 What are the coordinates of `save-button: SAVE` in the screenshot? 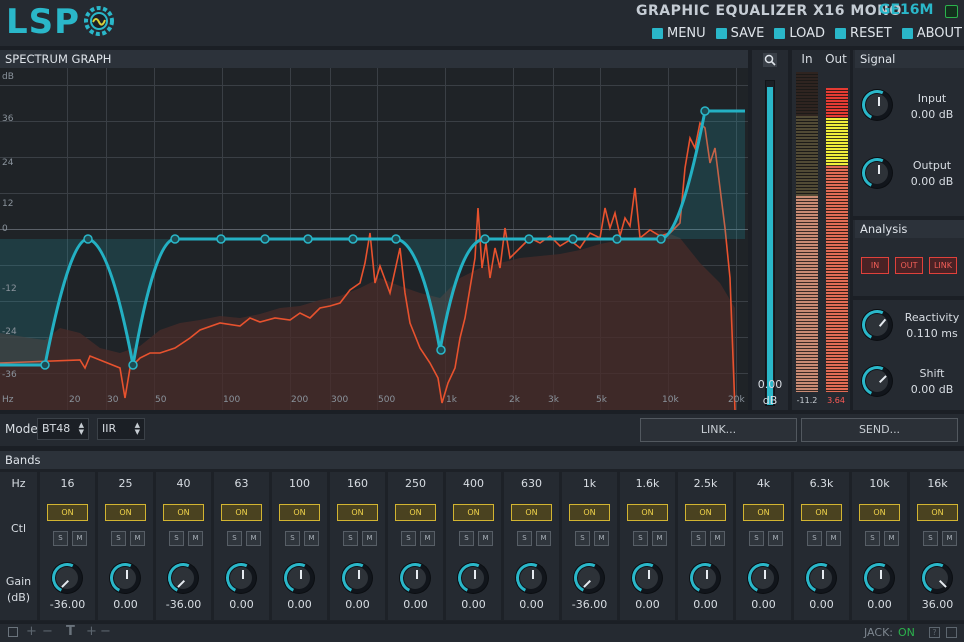 It's located at (739, 33).